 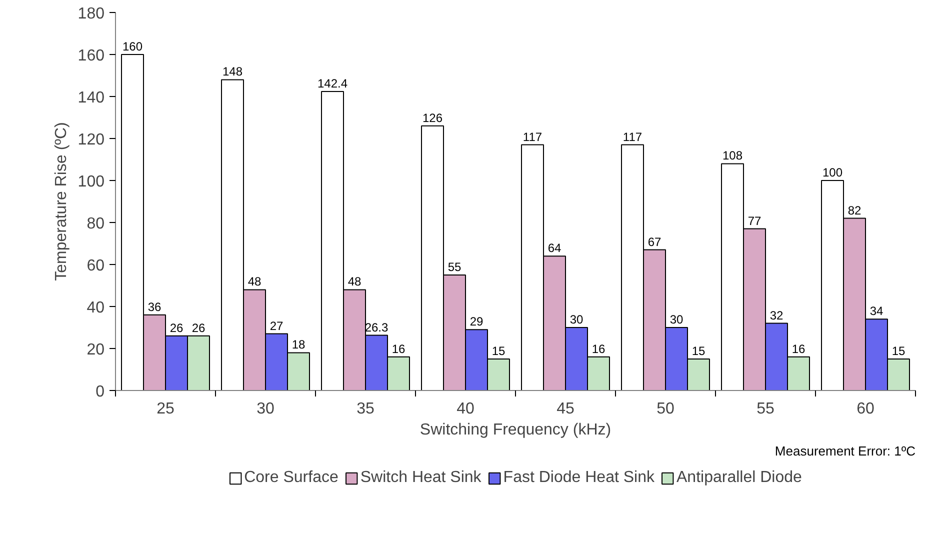 What do you see at coordinates (100, 392) in the screenshot?
I see `y-tick-label: 0` at bounding box center [100, 392].